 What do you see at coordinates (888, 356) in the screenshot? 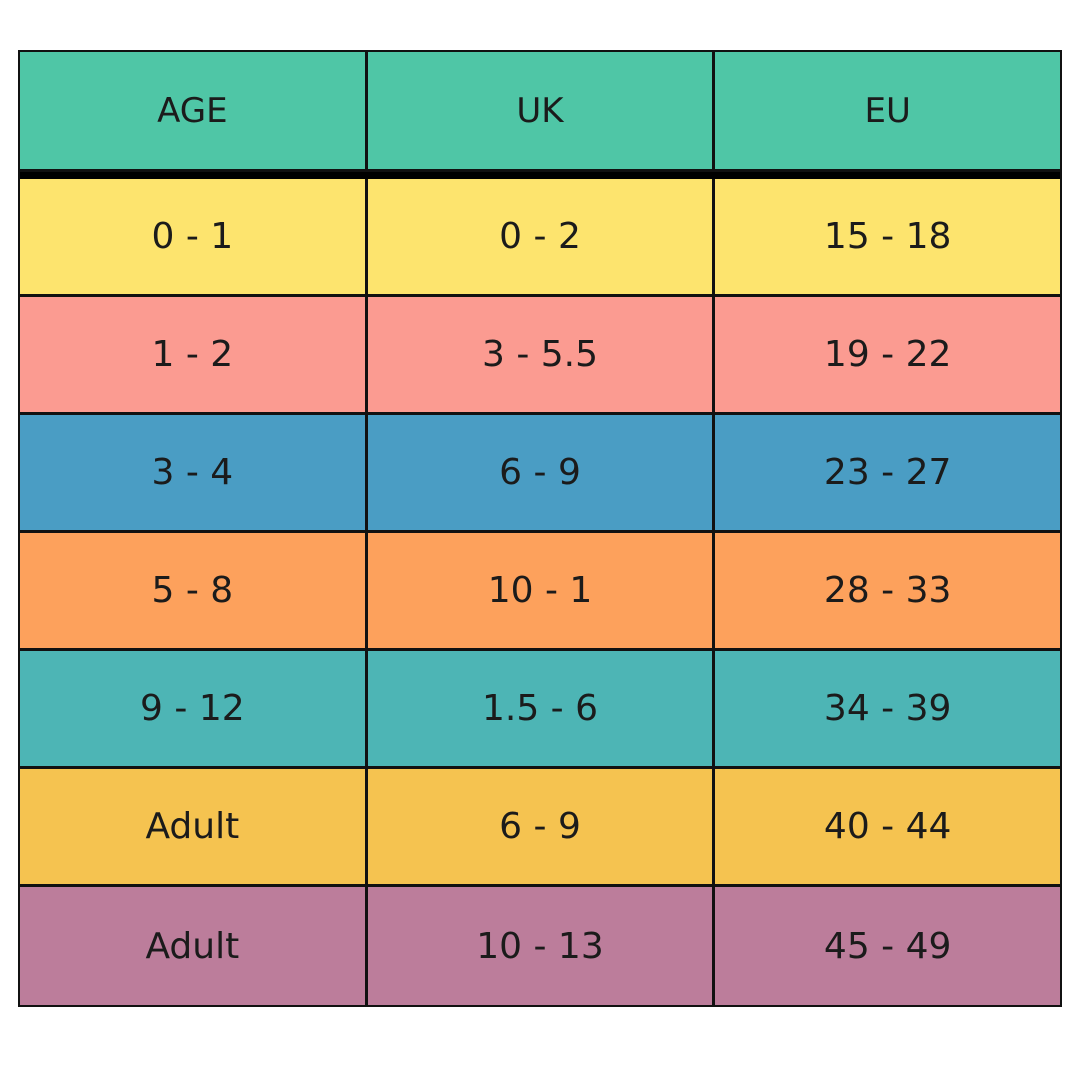
I see `table-cell: 19 - 22` at bounding box center [888, 356].